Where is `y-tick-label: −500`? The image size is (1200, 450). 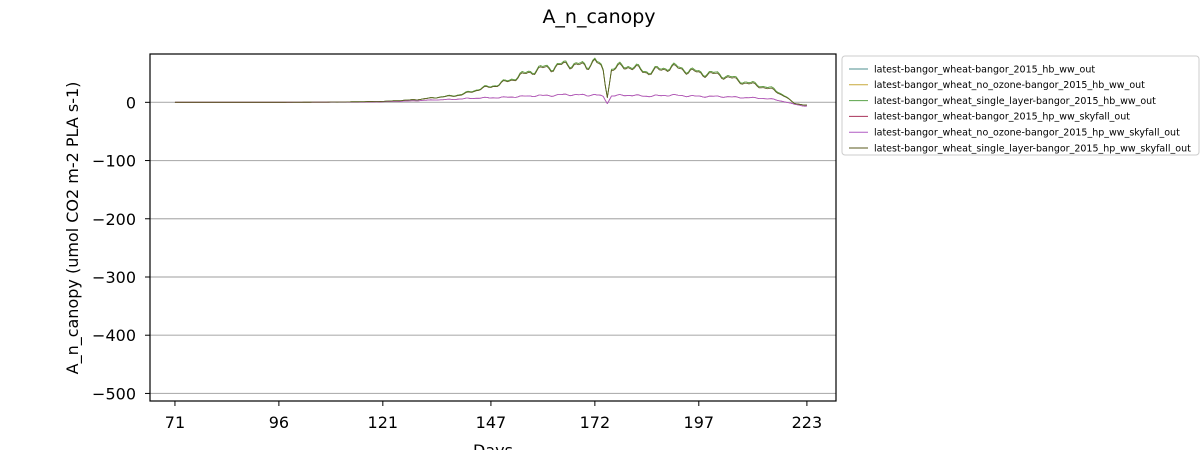
y-tick-label: −500 is located at coordinates (114, 393).